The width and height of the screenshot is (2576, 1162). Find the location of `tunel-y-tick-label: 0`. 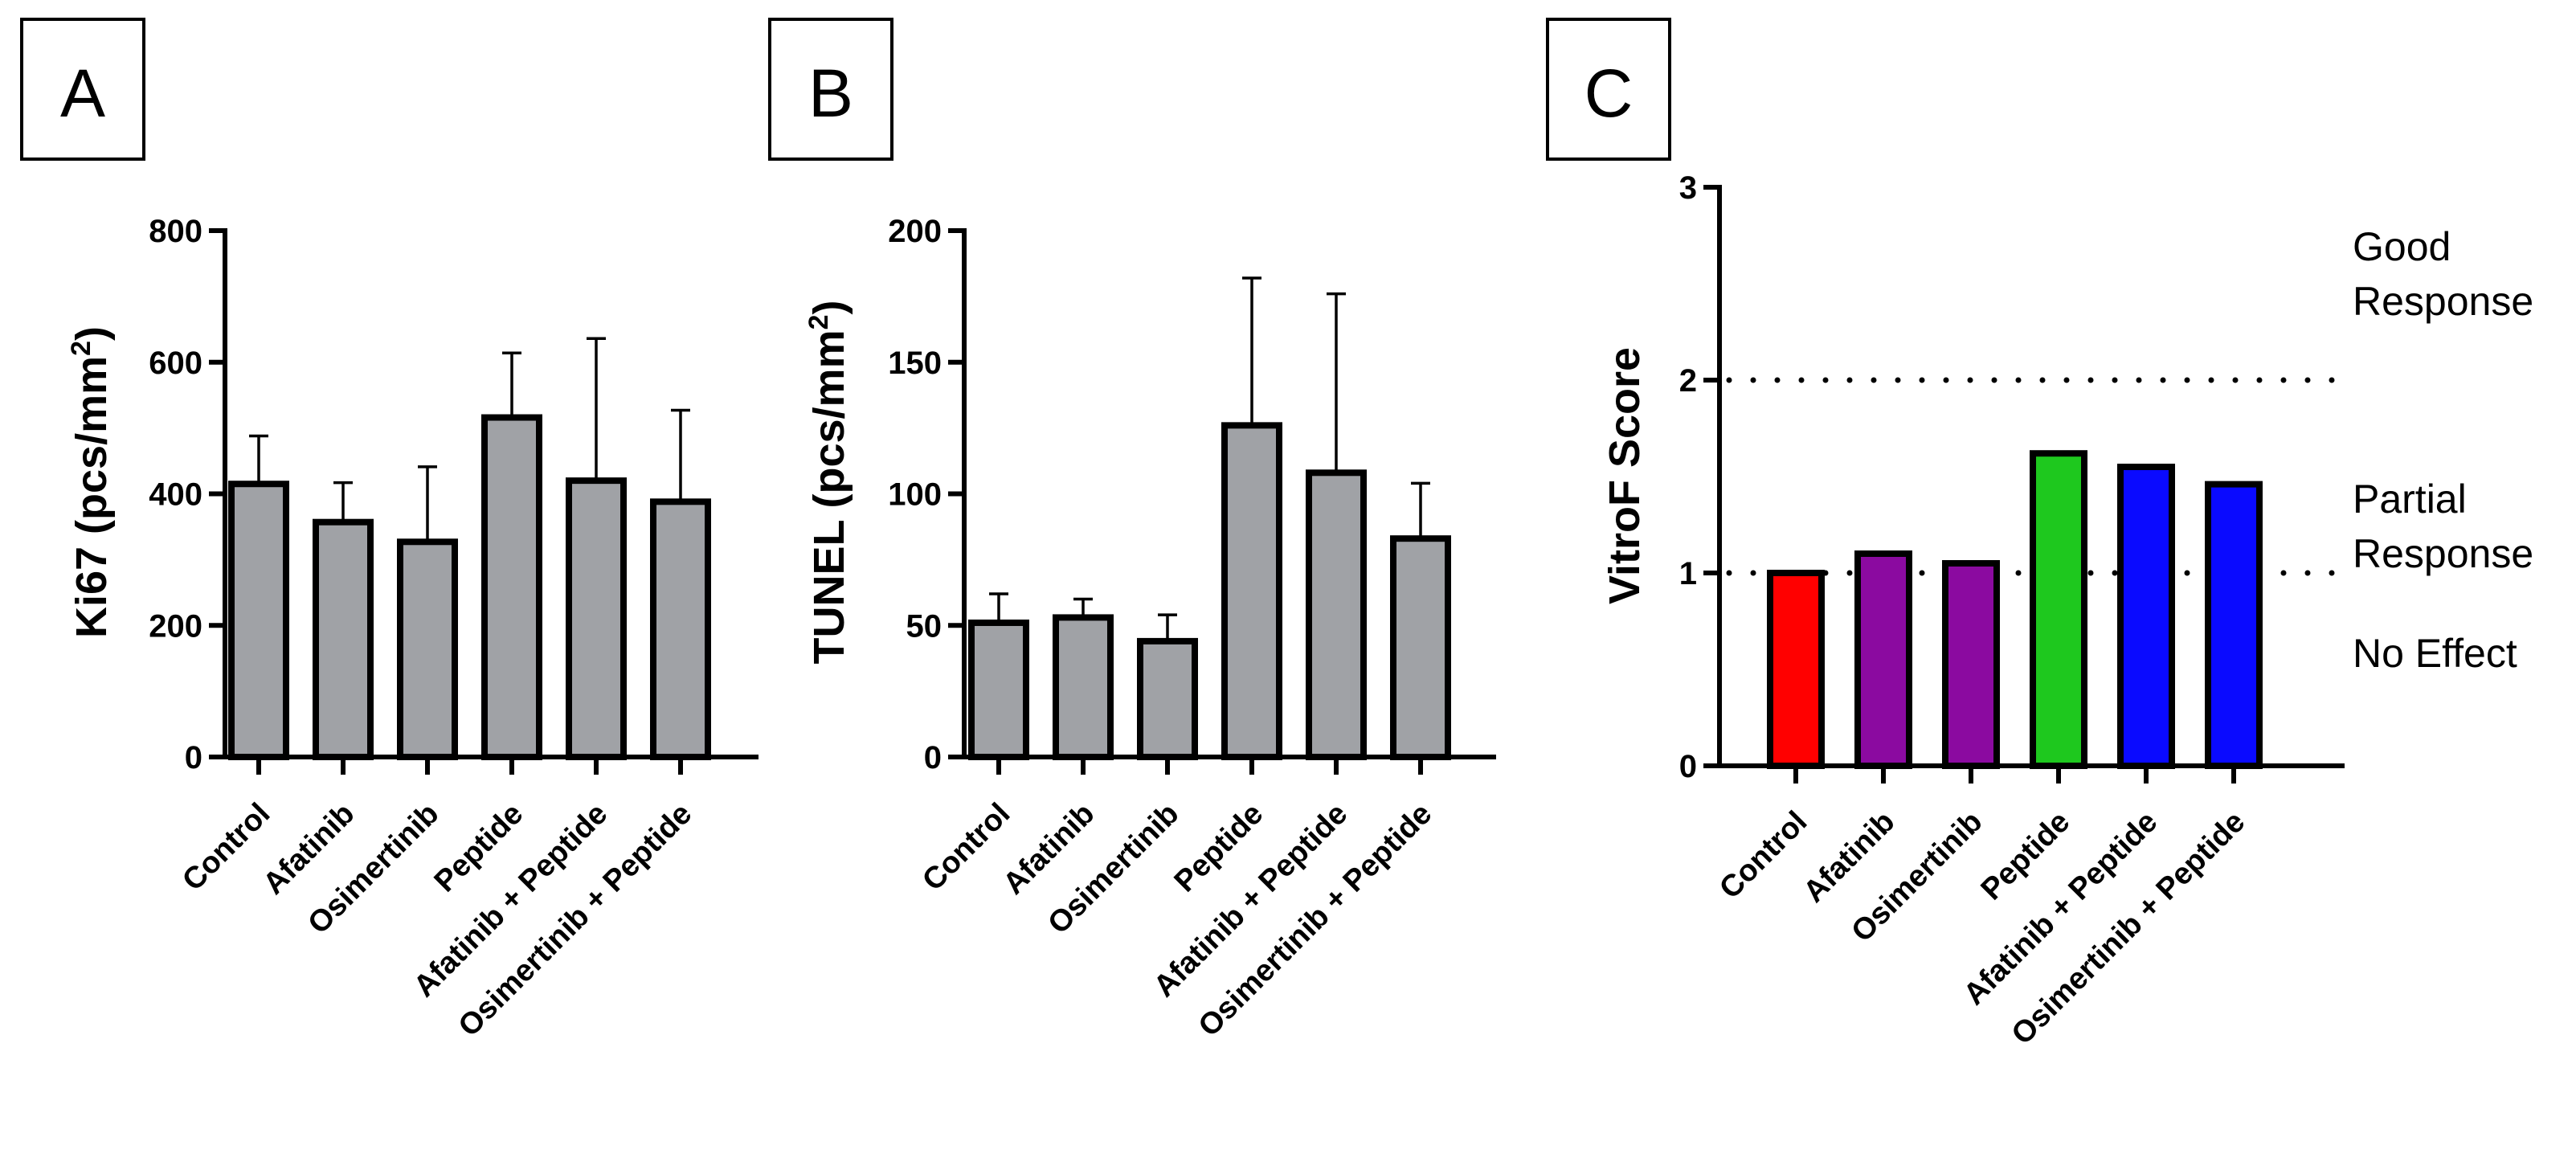

tunel-y-tick-label: 0 is located at coordinates (933, 757).